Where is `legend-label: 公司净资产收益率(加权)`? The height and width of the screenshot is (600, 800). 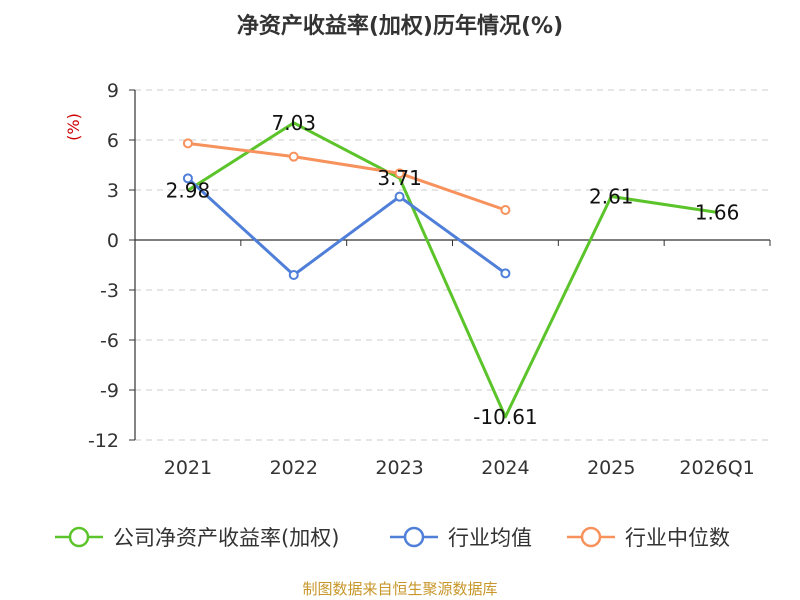 legend-label: 公司净资产收益率(加权) is located at coordinates (226, 538).